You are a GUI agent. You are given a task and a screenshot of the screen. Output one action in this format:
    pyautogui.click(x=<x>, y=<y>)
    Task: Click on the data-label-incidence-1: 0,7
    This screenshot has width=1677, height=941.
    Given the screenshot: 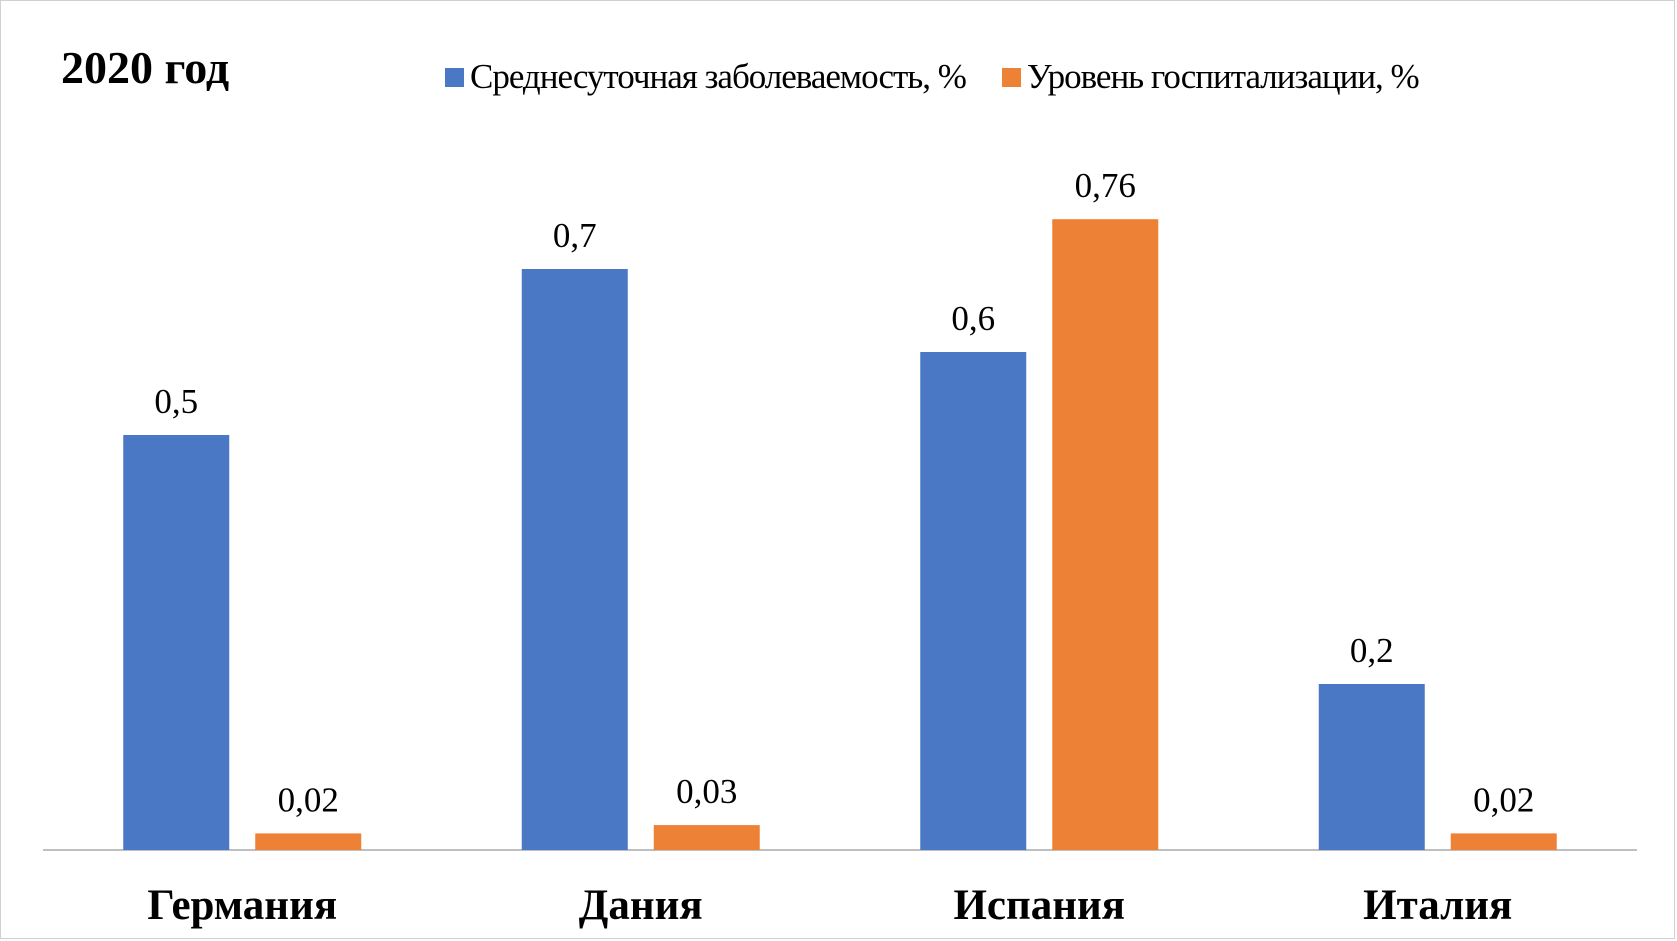 What is the action you would take?
    pyautogui.click(x=575, y=235)
    